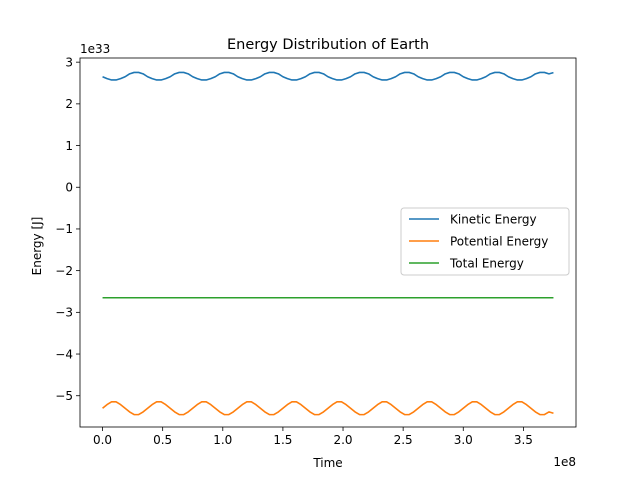 This screenshot has height=480, width=640. Describe the element at coordinates (37, 246) in the screenshot. I see `y-axis-label: Energy [J]` at that location.